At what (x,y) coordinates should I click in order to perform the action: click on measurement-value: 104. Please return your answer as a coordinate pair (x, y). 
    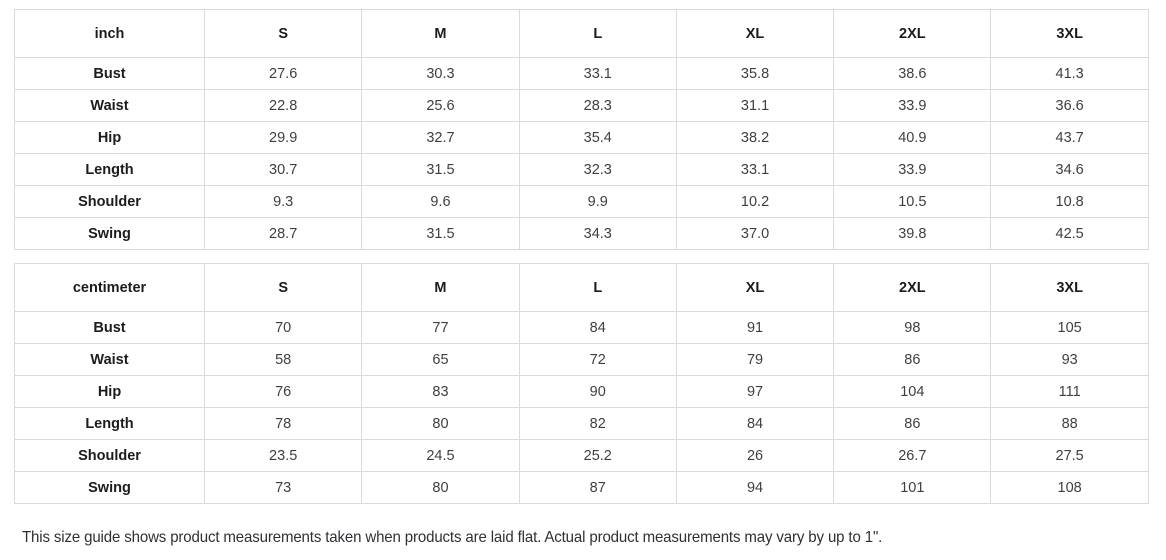
    Looking at the image, I should click on (912, 391).